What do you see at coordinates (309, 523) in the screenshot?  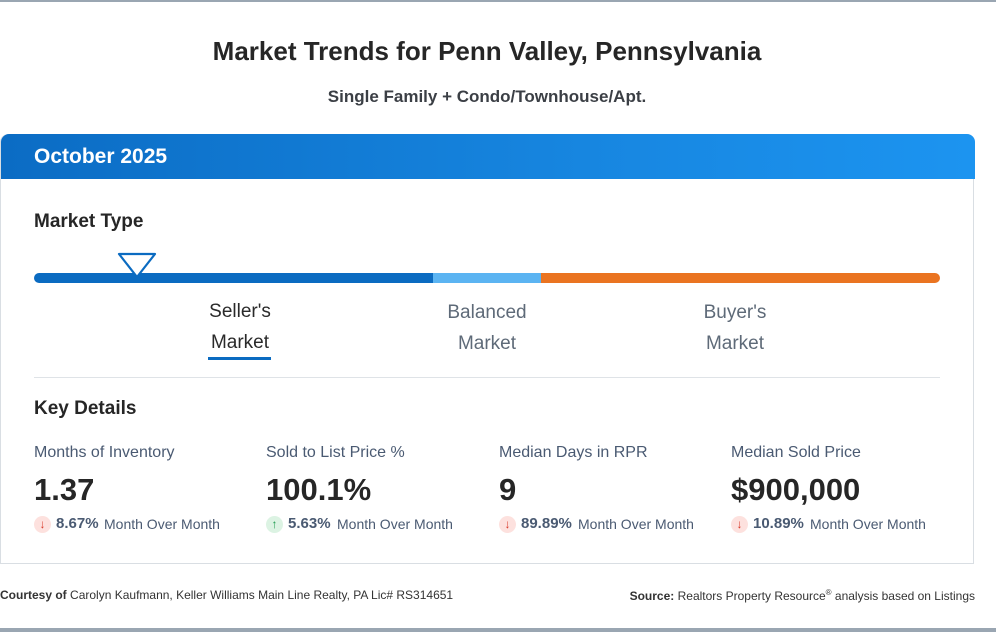 I see `change-percent: 5.63%` at bounding box center [309, 523].